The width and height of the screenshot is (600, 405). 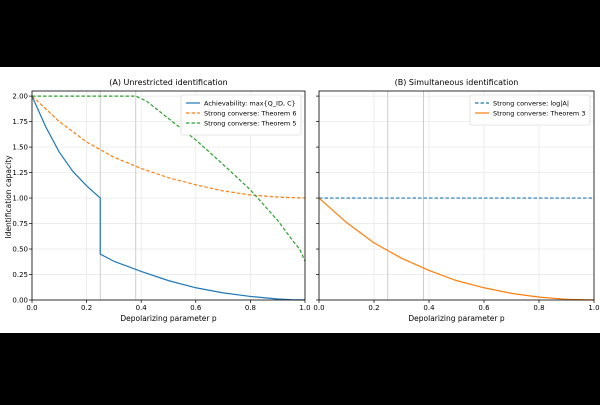 What do you see at coordinates (168, 82) in the screenshot?
I see `panel-title: (A) Unrestricted identification` at bounding box center [168, 82].